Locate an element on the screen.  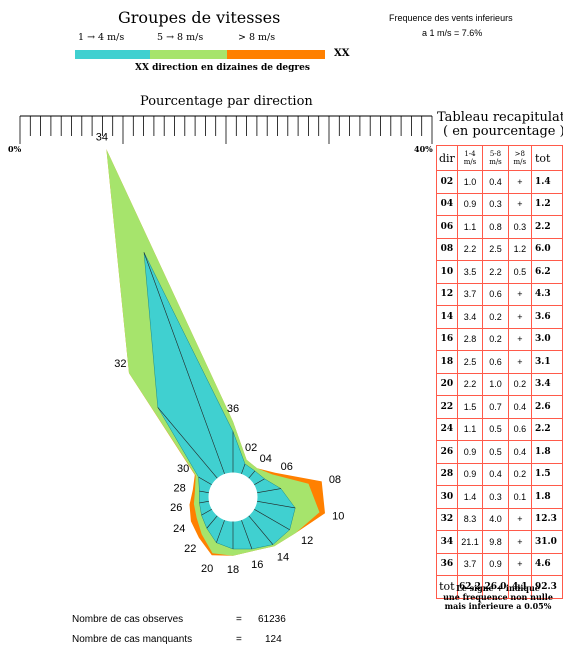
wind-rose-center is located at coordinates (233, 497).